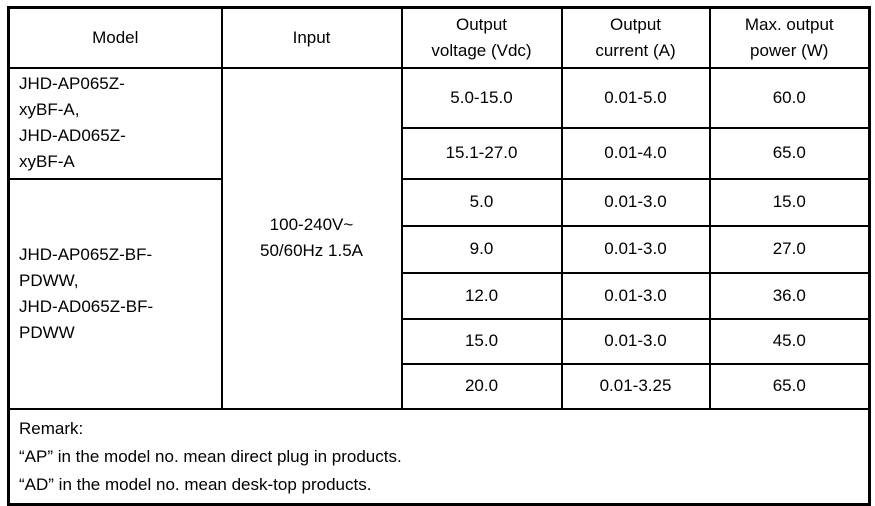  Describe the element at coordinates (481, 37) in the screenshot. I see `header-output-voltage: Output voltage (Vdc)` at that location.